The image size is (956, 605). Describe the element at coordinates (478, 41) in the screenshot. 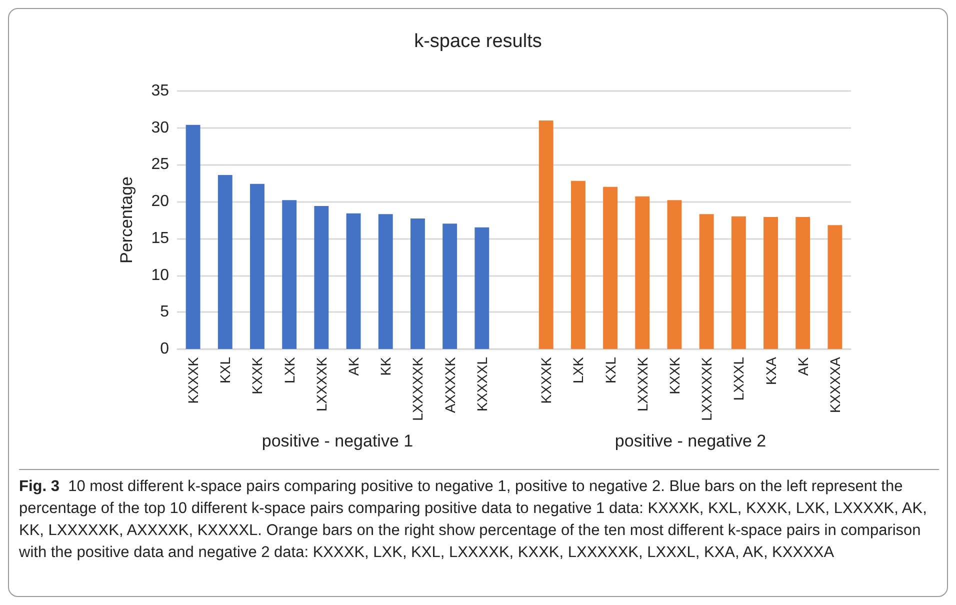

I see `chart-title: k-space results` at that location.